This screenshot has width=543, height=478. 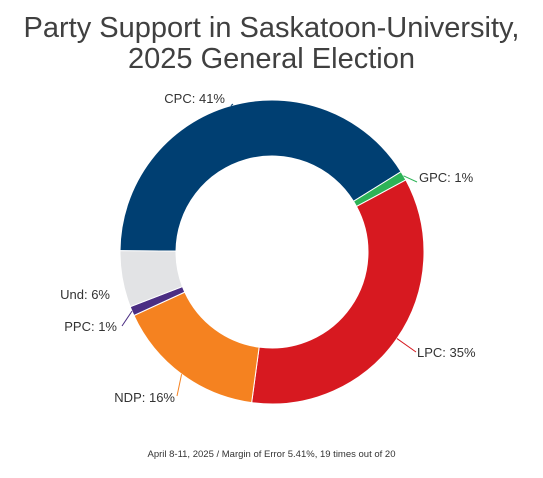 I want to click on slice-label-ndp: NDP: 16%, so click(x=144, y=397).